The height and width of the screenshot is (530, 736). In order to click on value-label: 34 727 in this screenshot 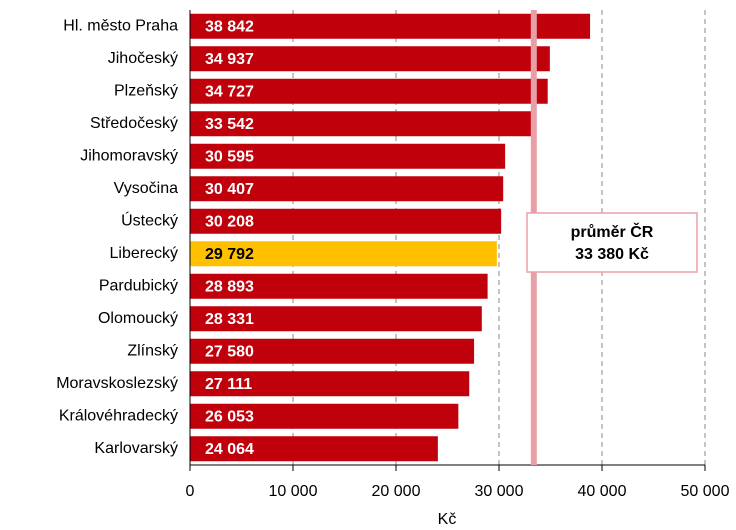, I will do `click(229, 91)`.